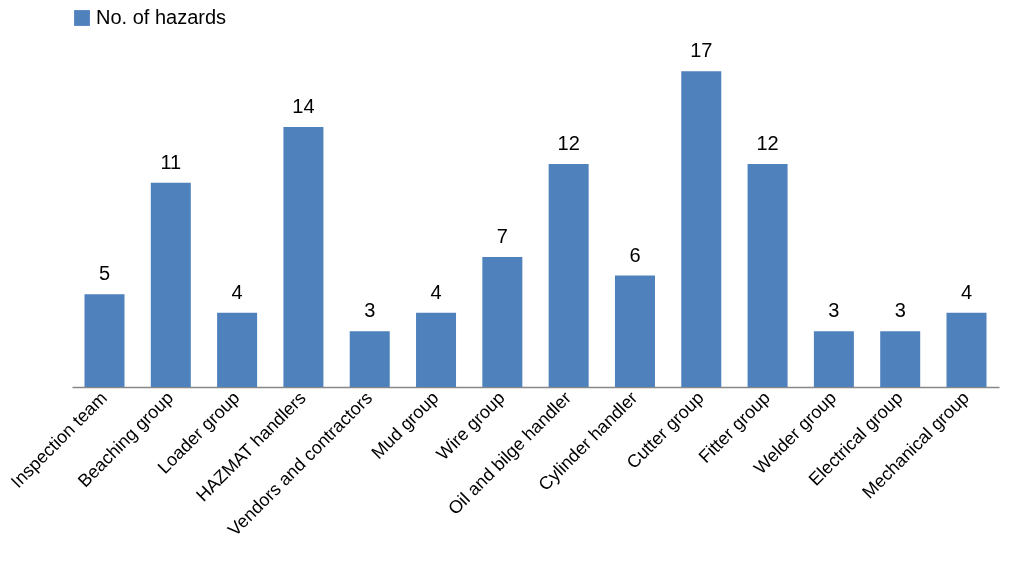 This screenshot has height=564, width=1029. What do you see at coordinates (701, 50) in the screenshot?
I see `data-label: 17` at bounding box center [701, 50].